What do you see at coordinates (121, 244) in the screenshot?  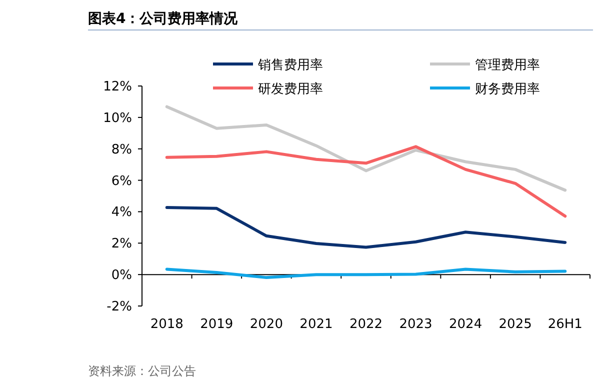 I see `y-tick-label: 2%` at bounding box center [121, 244].